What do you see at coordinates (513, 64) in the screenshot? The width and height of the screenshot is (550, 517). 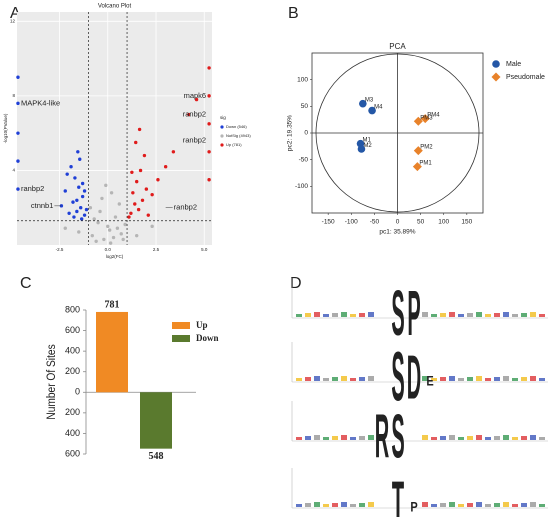 I see `legend-label: Male` at bounding box center [513, 64].